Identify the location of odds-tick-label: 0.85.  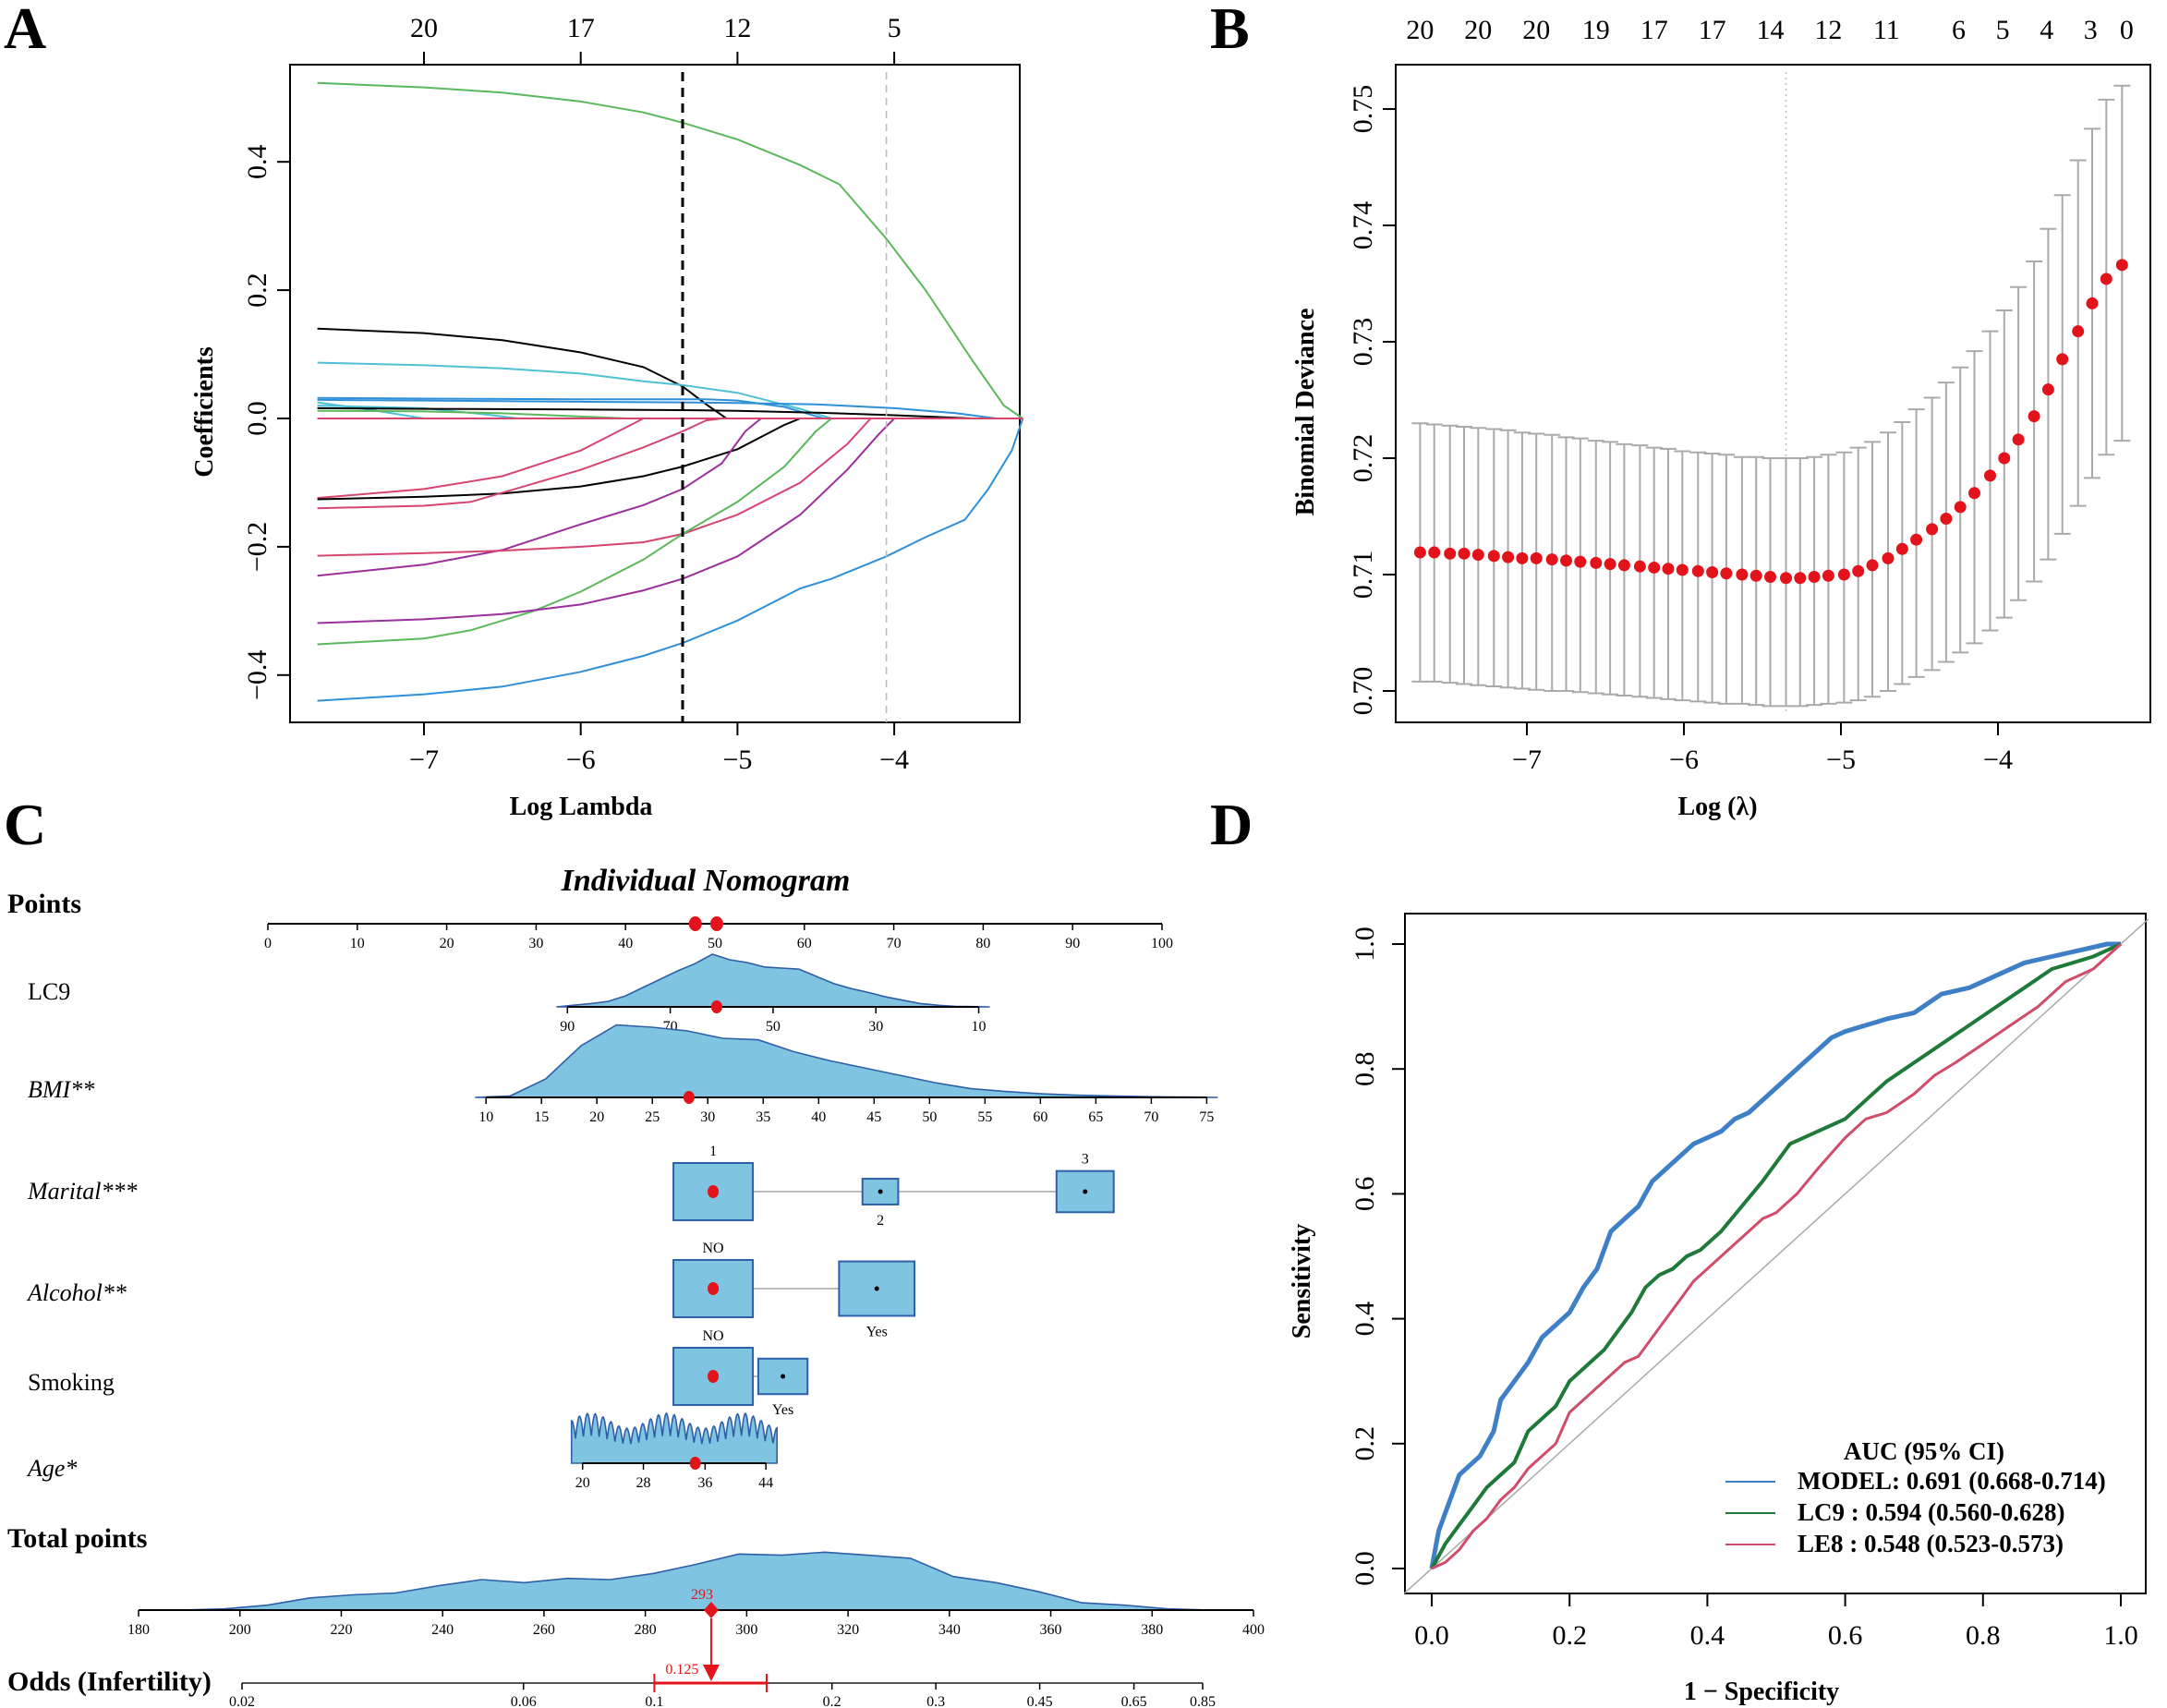
(1203, 1701).